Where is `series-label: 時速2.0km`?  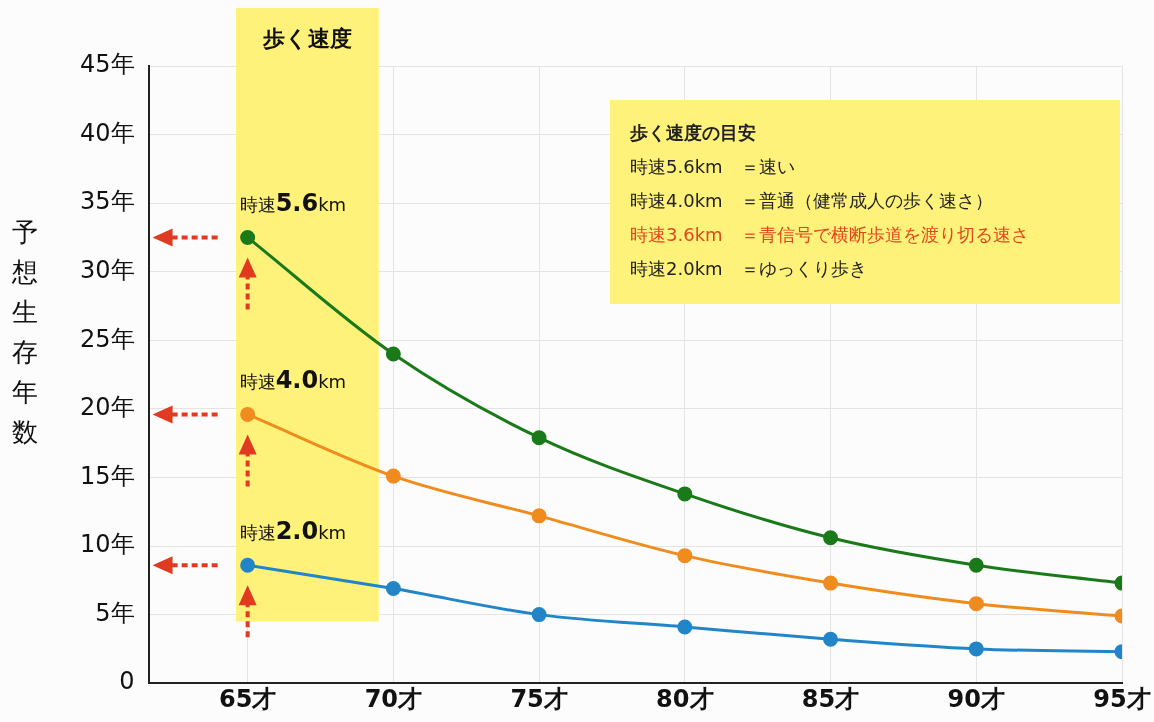 series-label: 時速2.0km is located at coordinates (293, 531).